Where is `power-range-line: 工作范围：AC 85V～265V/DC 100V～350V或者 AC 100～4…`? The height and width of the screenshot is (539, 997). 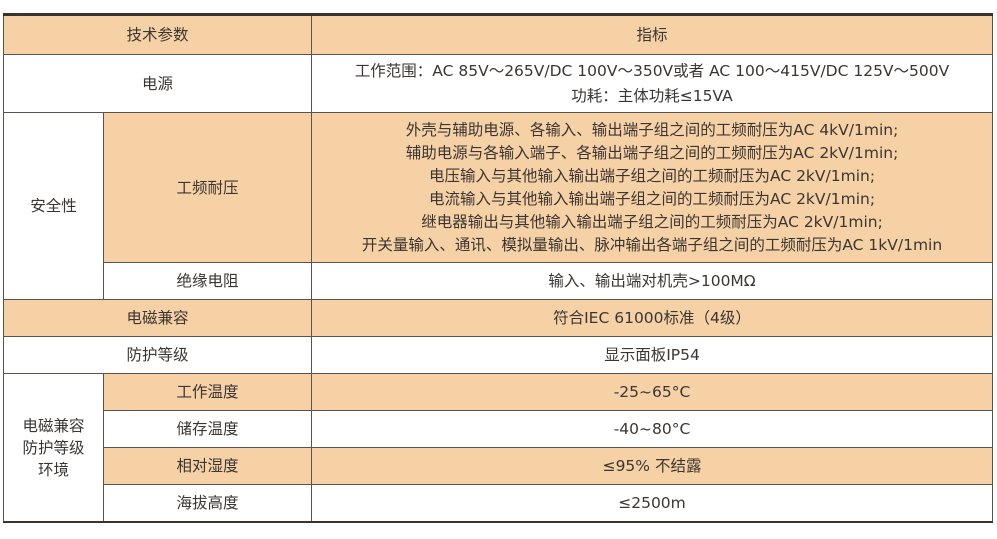 power-range-line: 工作范围：AC 85V～265V/DC 100V～350V或者 AC 100～4… is located at coordinates (652, 70).